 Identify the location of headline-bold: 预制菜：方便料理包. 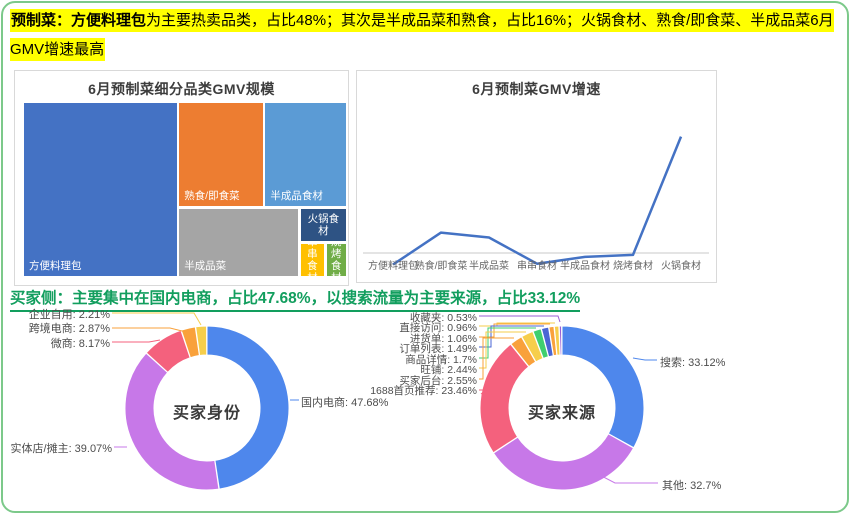
(79, 20).